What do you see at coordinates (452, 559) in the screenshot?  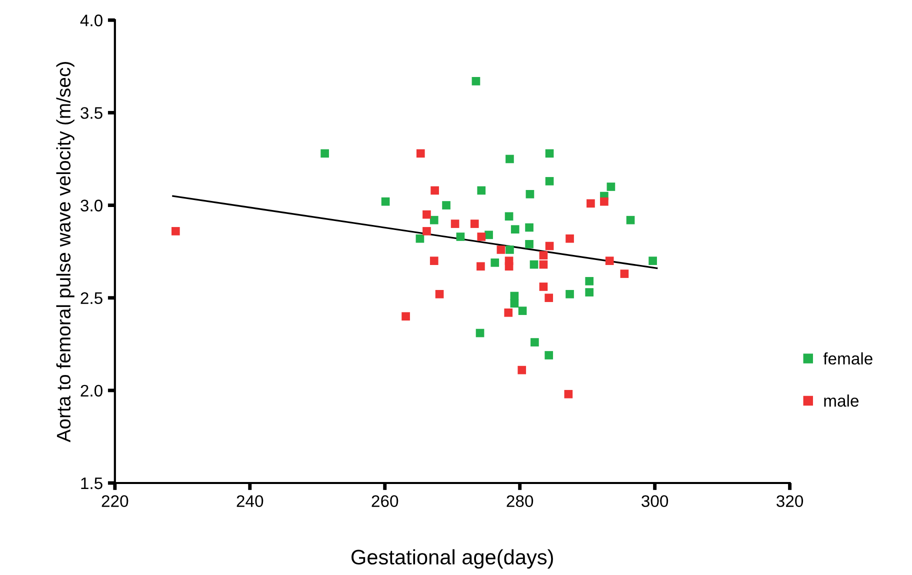 I see `x-axis-title: Gestational age(days)` at bounding box center [452, 559].